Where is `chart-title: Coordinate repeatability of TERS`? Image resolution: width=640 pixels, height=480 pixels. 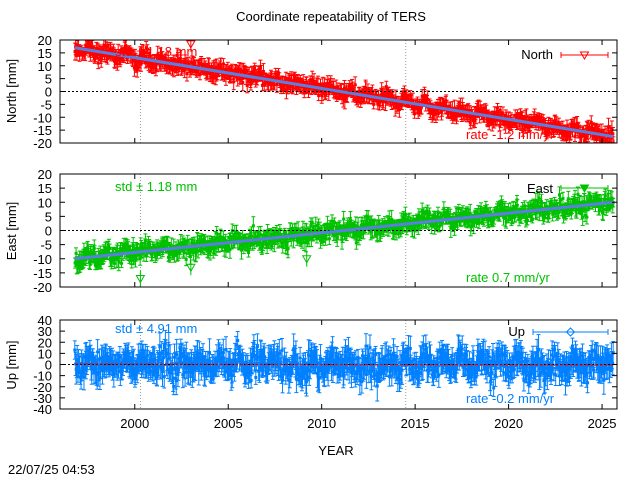 chart-title: Coordinate repeatability of TERS is located at coordinates (331, 16).